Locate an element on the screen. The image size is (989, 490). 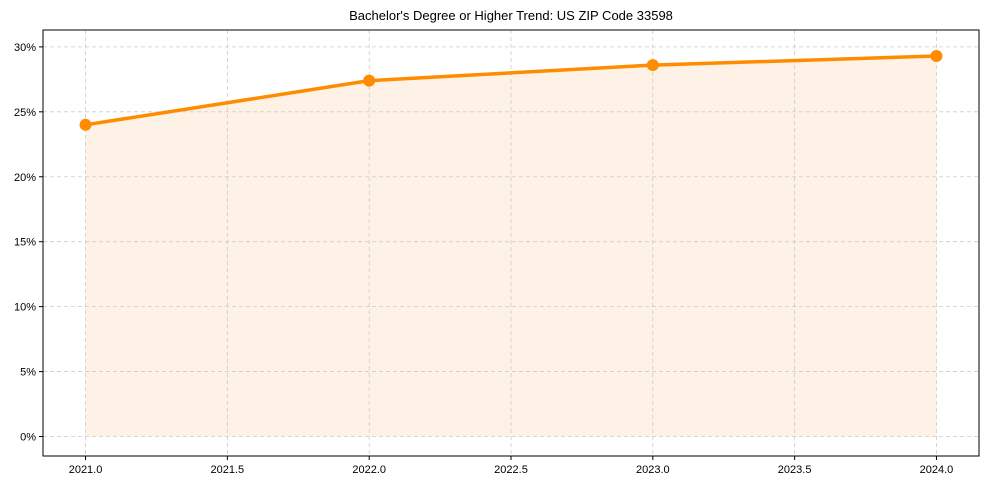
x-tick-label: 2021.5 is located at coordinates (228, 470).